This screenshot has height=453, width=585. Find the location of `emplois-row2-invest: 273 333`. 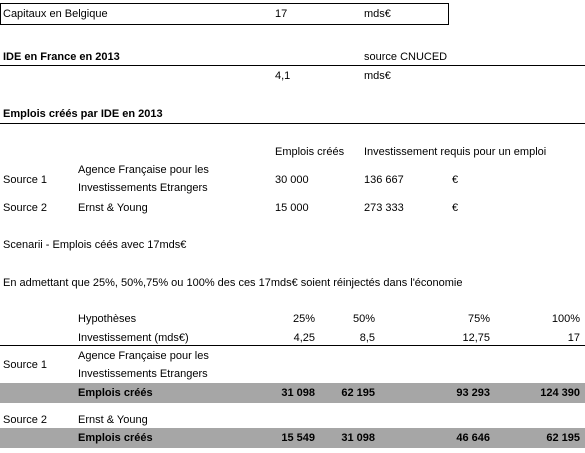

emplois-row2-invest: 273 333 is located at coordinates (384, 208).